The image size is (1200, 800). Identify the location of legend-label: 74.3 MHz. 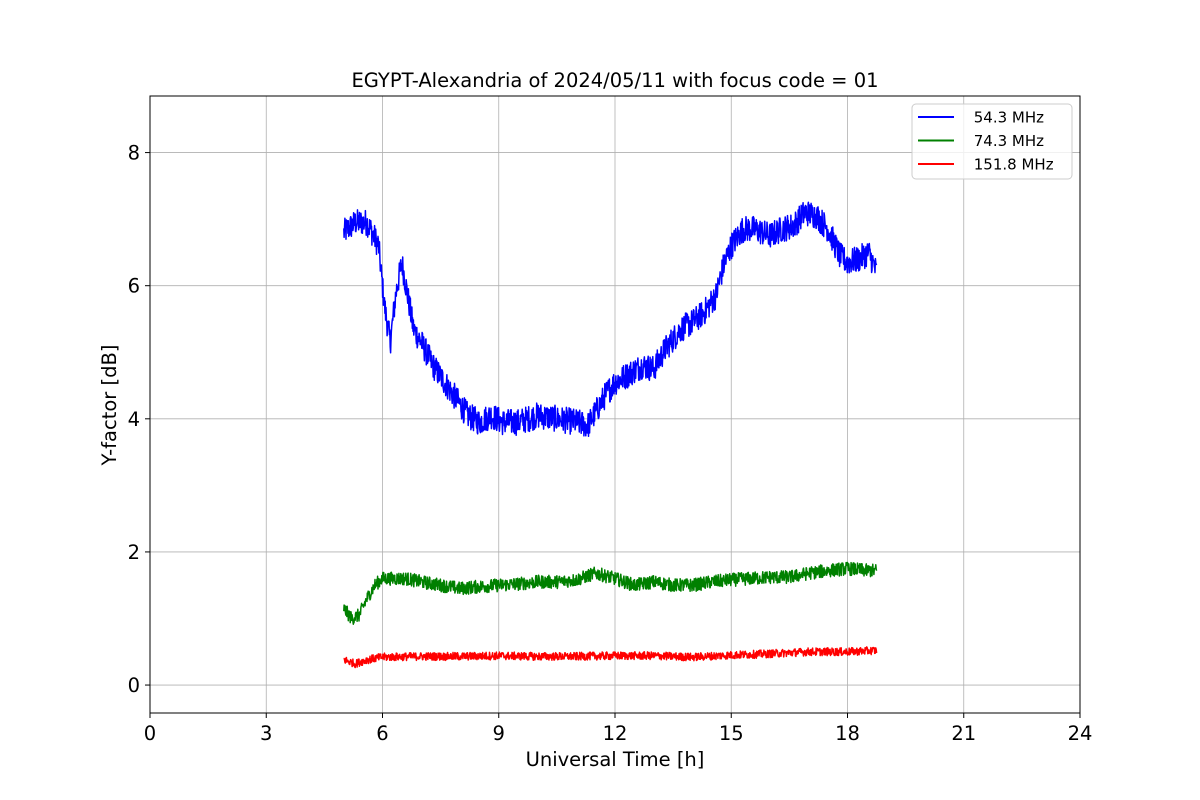
(1006, 141).